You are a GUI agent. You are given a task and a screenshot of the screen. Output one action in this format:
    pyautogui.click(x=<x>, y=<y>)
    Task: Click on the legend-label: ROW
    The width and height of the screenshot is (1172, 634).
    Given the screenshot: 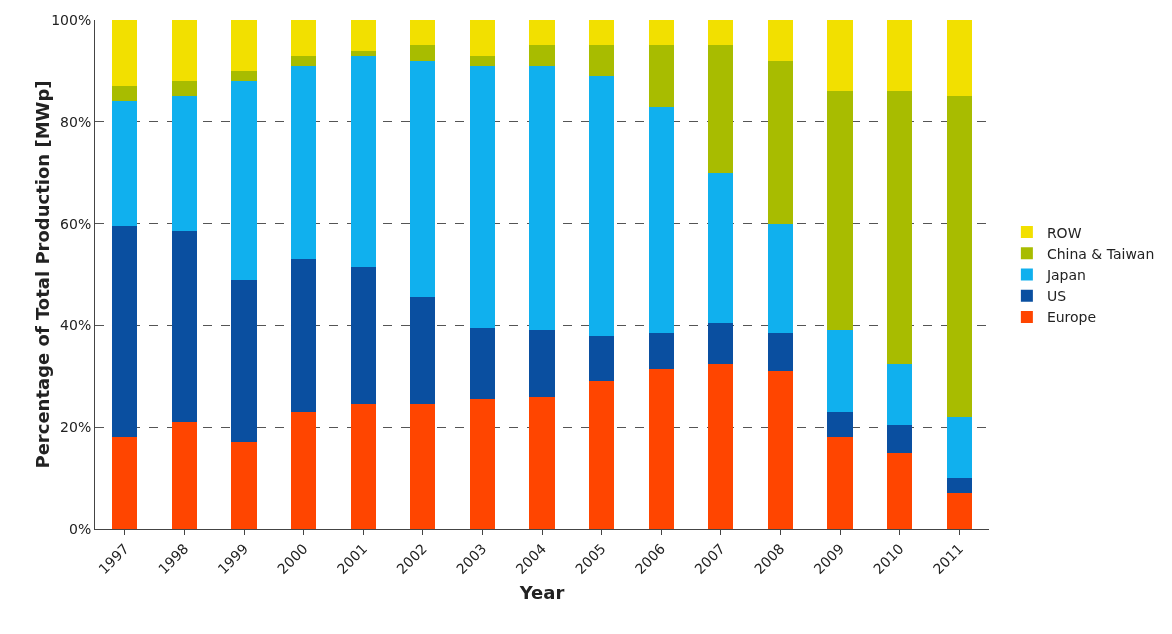 What is the action you would take?
    pyautogui.click(x=1064, y=232)
    